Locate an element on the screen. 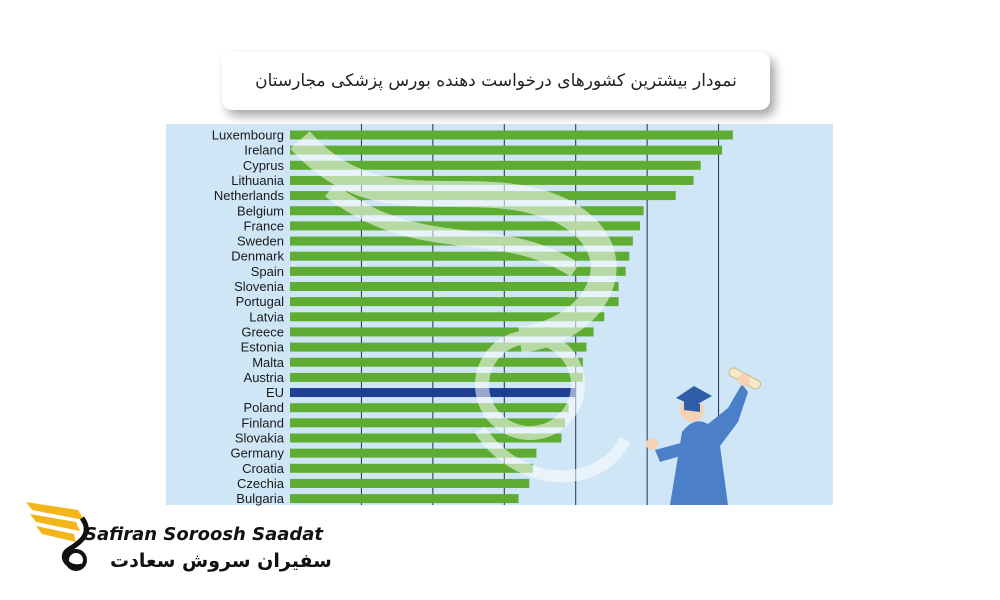 The image size is (1000, 600). label-ireland: Ireland is located at coordinates (264, 150).